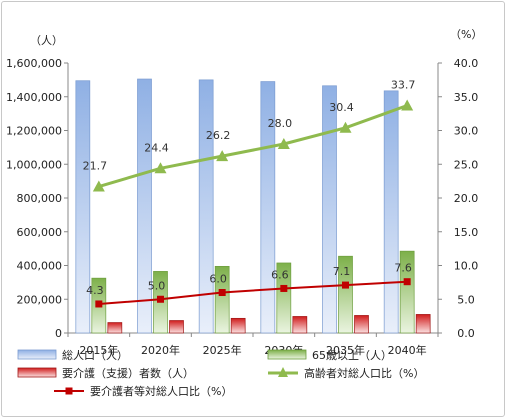 The width and height of the screenshot is (506, 418). What do you see at coordinates (466, 232) in the screenshot?
I see `y-right-tick-label: 15.0` at bounding box center [466, 232].